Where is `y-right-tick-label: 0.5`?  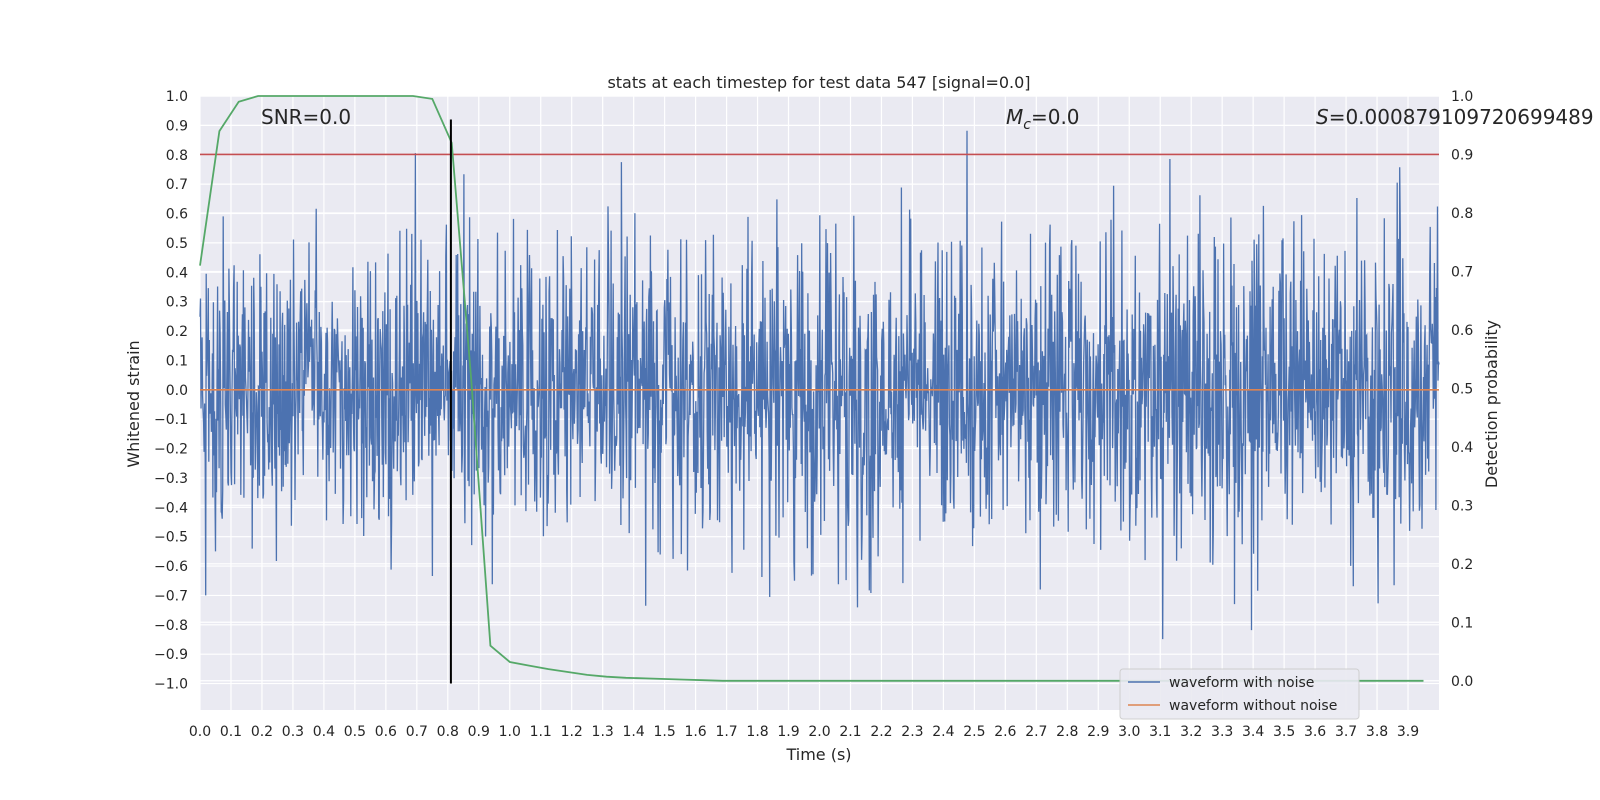
y-right-tick-label: 0.5 is located at coordinates (1462, 389).